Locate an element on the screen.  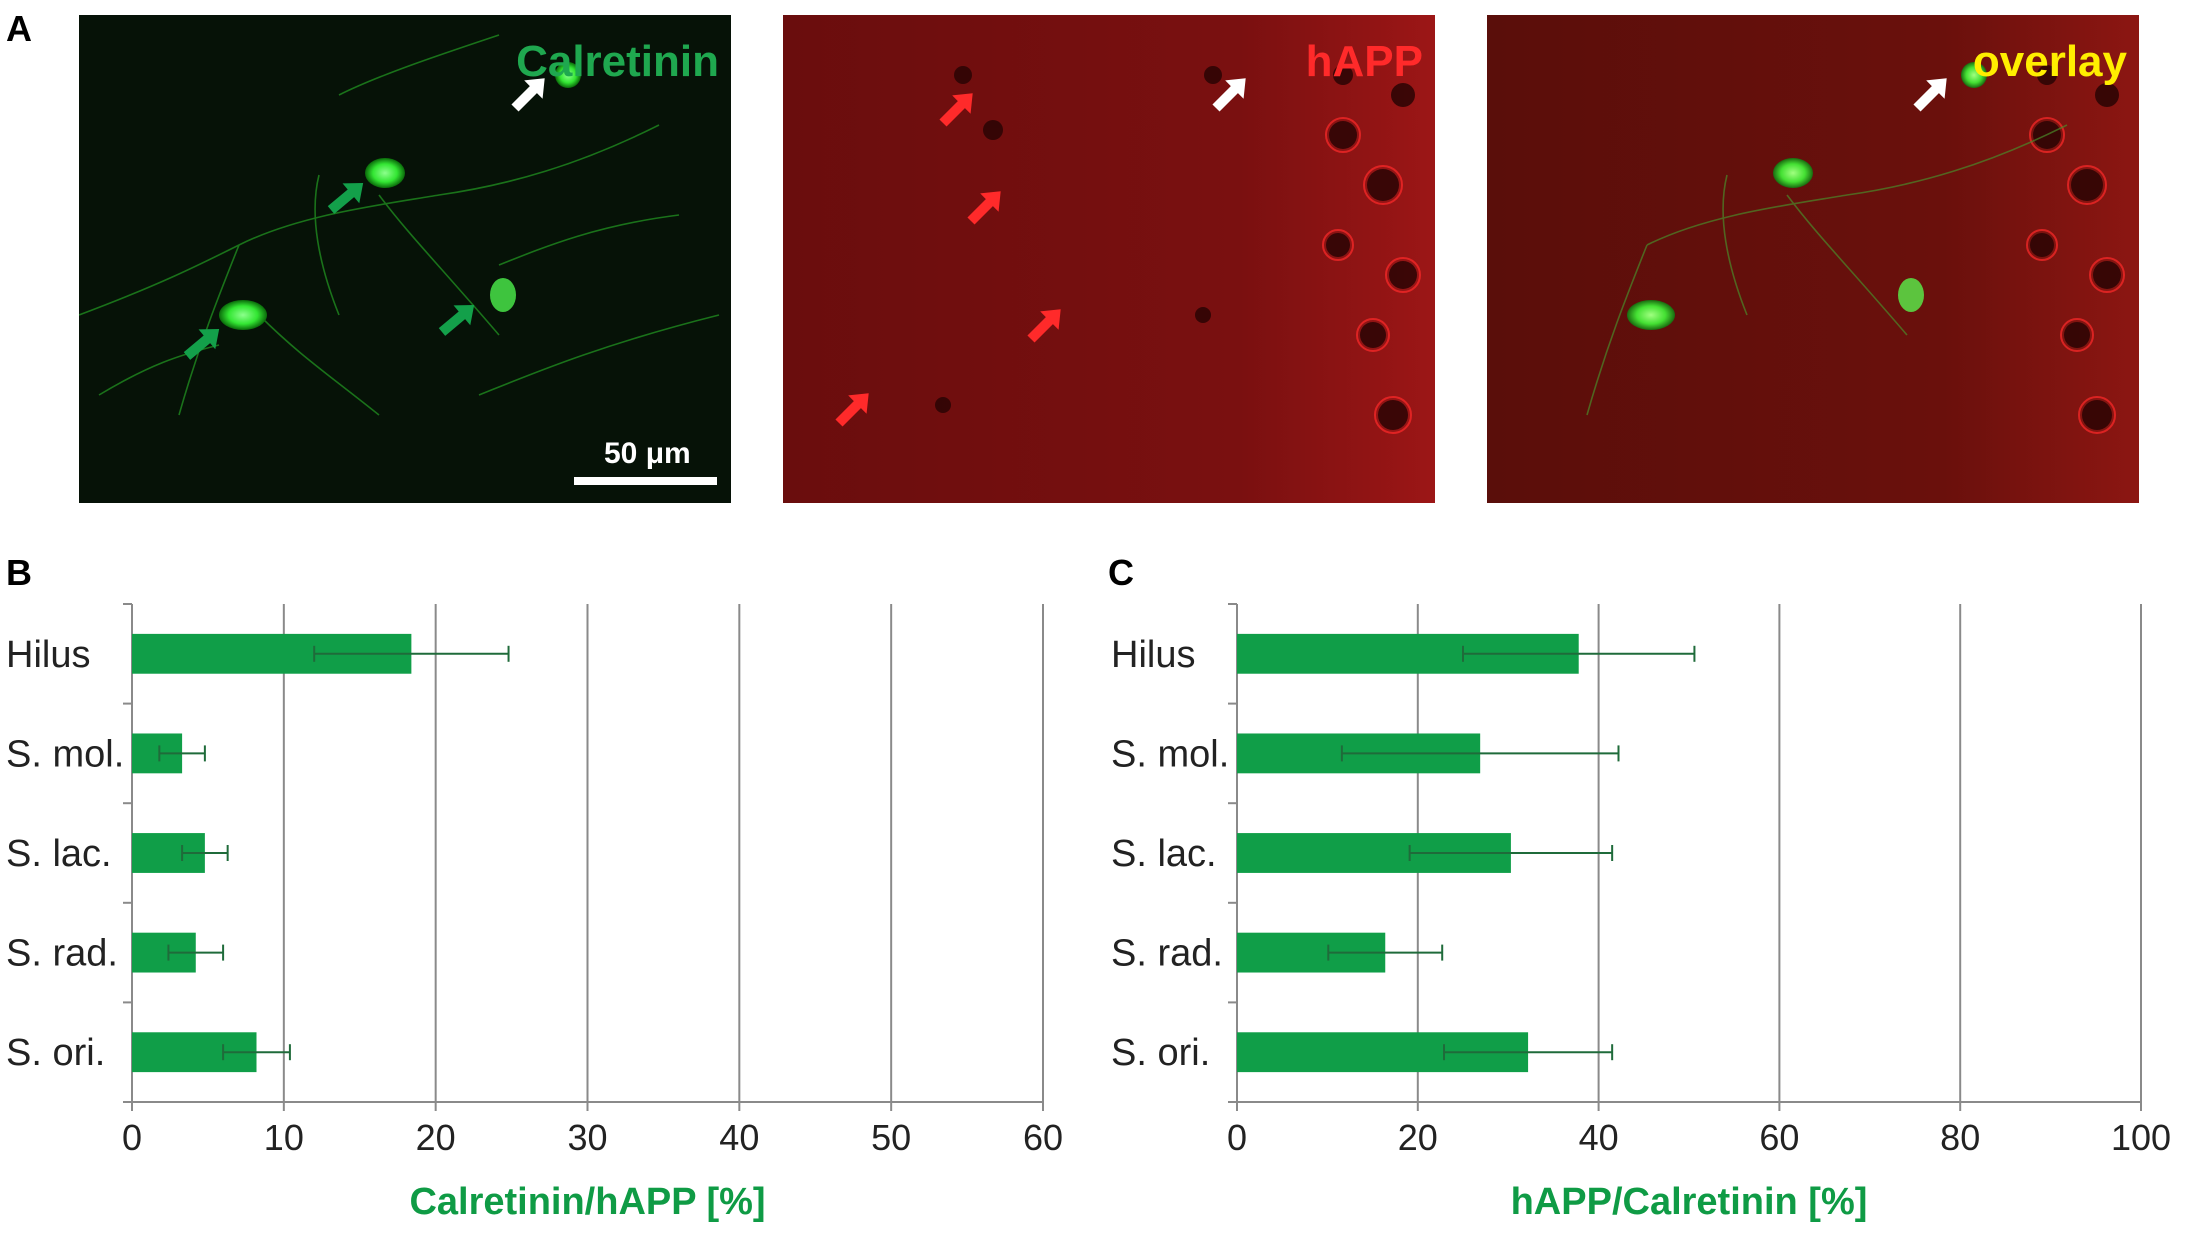
x-tick-label: 80 is located at coordinates (1960, 1137).